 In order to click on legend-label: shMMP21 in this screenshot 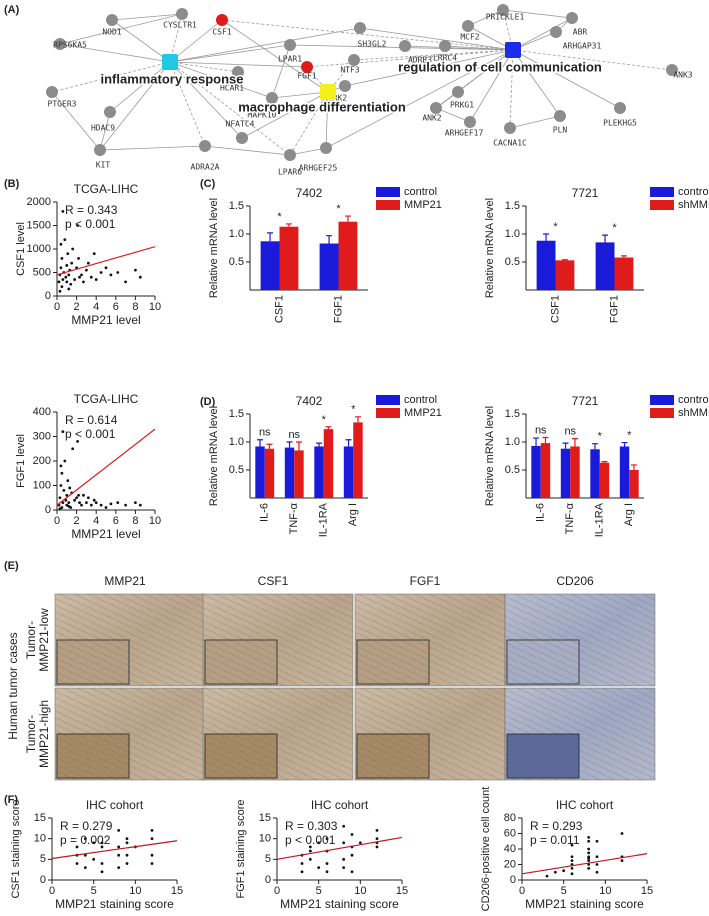, I will do `click(693, 413)`.